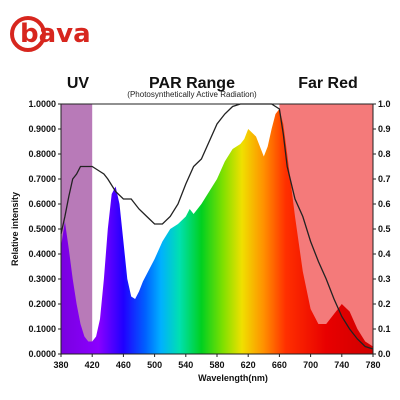 Image resolution: width=400 pixels, height=400 pixels. I want to click on y-left-tick-label: 0.0000, so click(42, 354).